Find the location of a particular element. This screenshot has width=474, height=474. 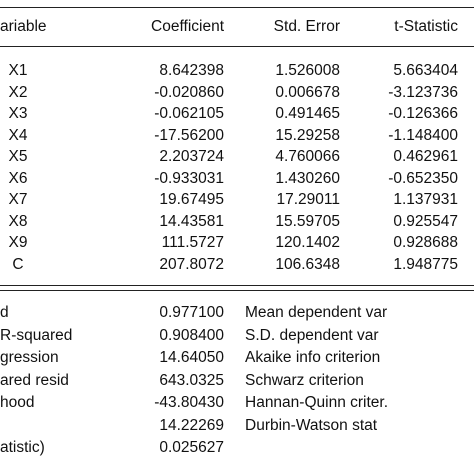

stat-label: gression is located at coordinates (29, 357).